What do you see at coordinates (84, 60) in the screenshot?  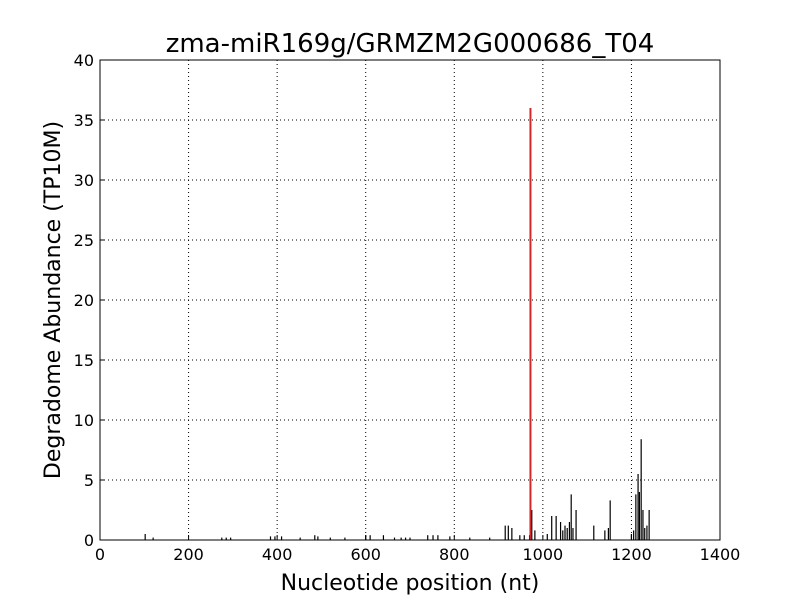 I see `y-tick-label: 40` at bounding box center [84, 60].